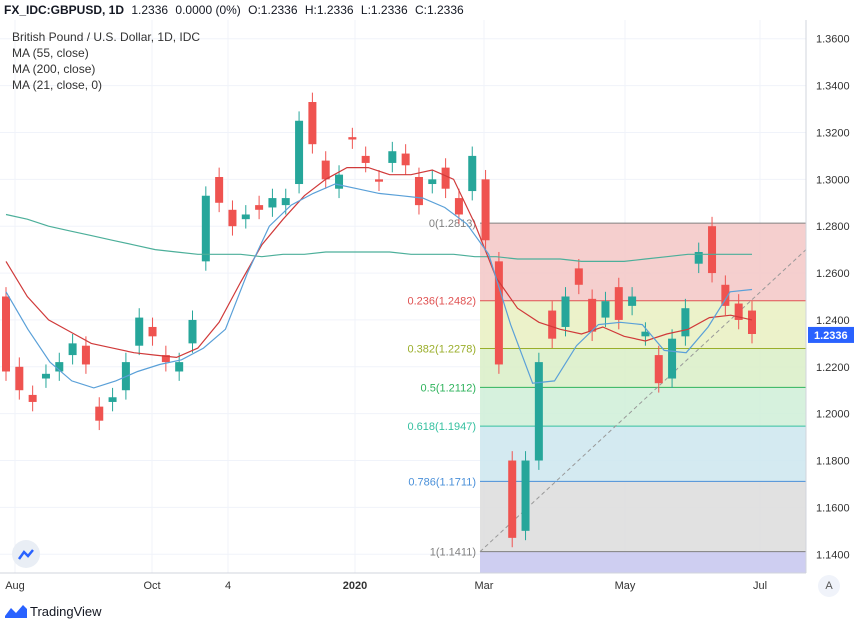 This screenshot has height=623, width=856. Describe the element at coordinates (833, 180) in the screenshot. I see `price-tick-label: 1.3000` at that location.